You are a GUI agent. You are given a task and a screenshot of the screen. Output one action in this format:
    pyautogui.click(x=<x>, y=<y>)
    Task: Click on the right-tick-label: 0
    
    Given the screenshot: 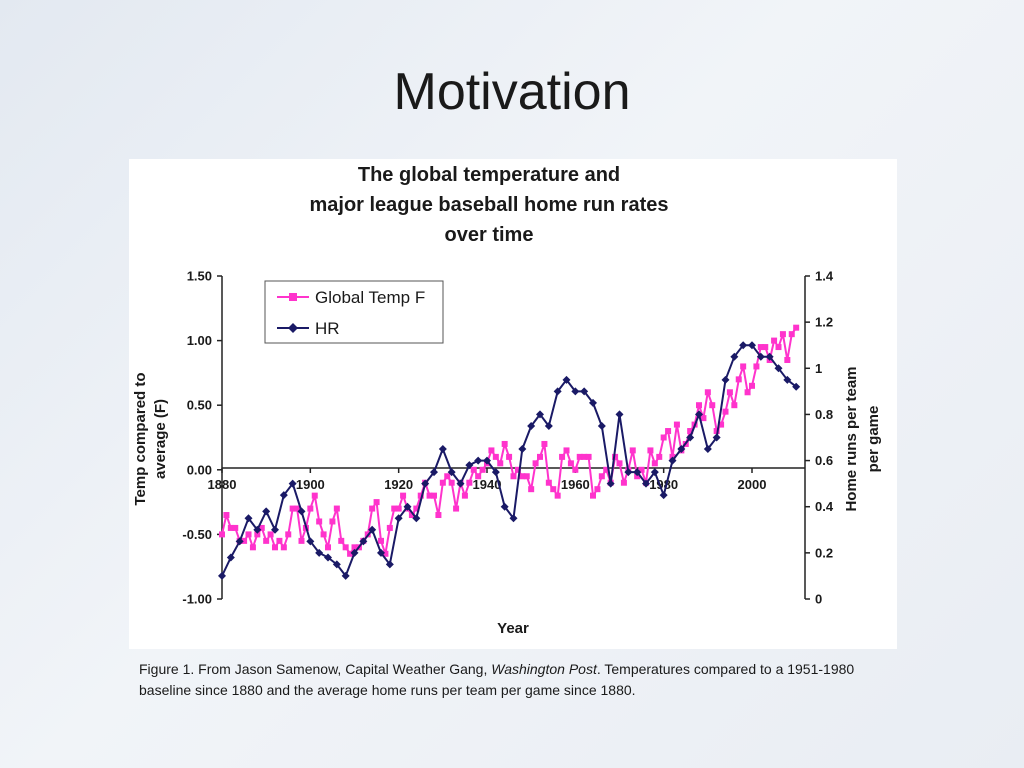 What is the action you would take?
    pyautogui.click(x=818, y=599)
    